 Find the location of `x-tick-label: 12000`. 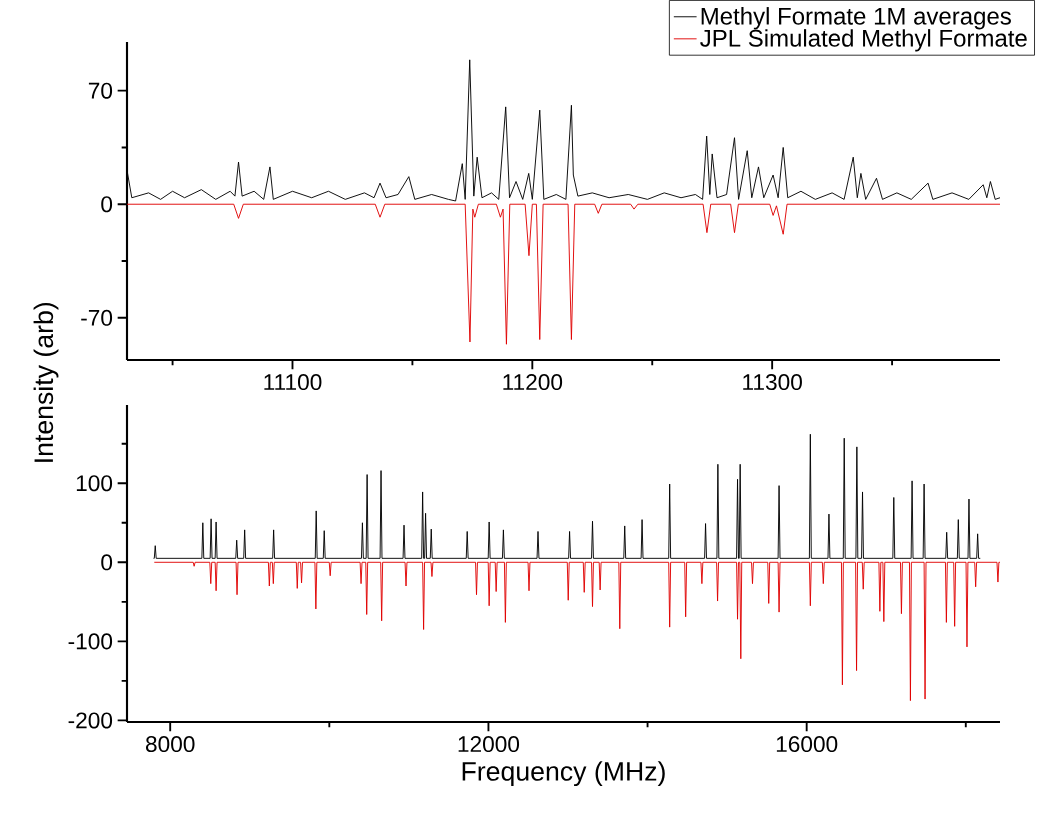

x-tick-label: 12000 is located at coordinates (489, 744).